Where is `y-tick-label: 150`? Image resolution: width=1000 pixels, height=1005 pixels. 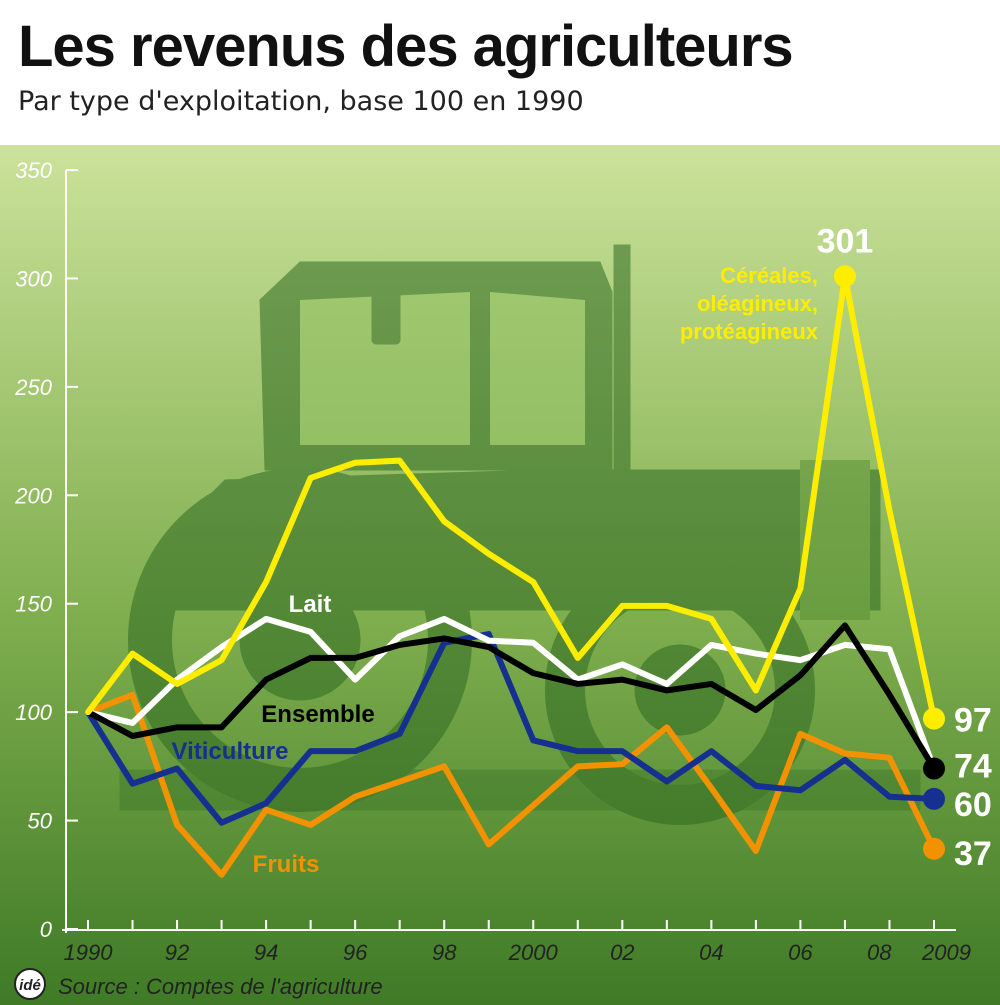
y-tick-label: 150 is located at coordinates (33, 604).